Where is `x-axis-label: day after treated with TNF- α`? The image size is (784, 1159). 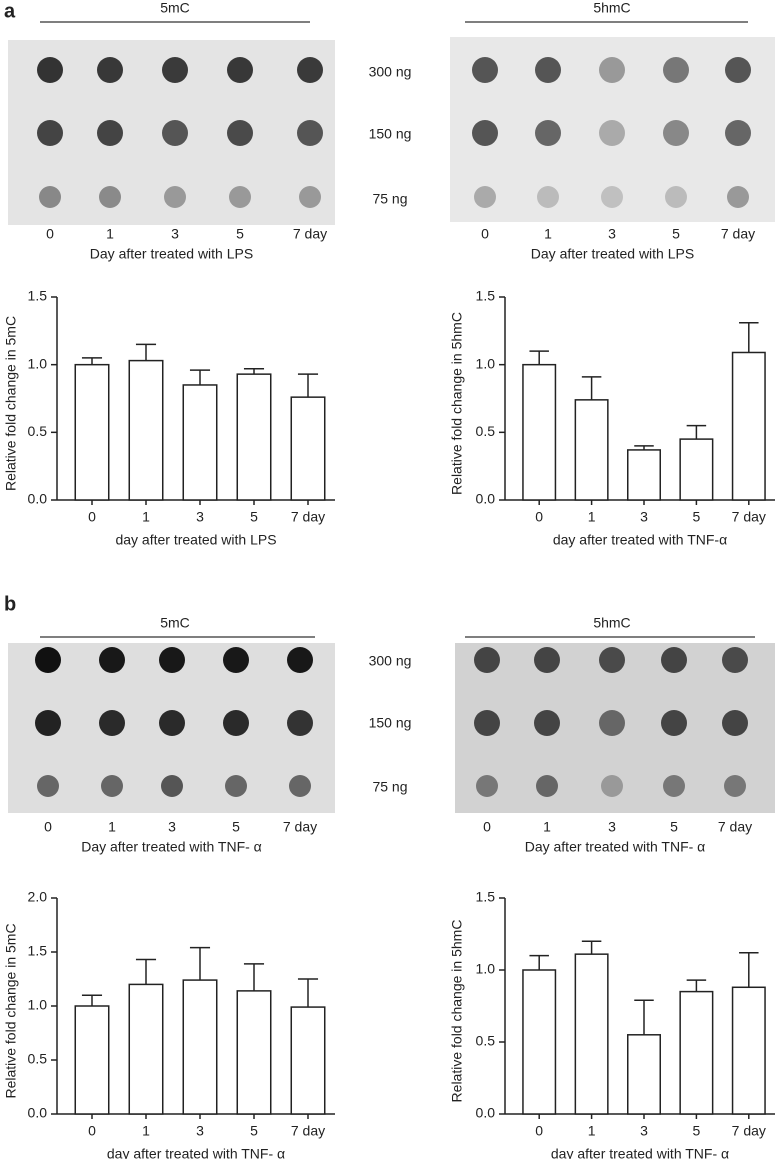 x-axis-label: day after treated with TNF- α is located at coordinates (196, 1152).